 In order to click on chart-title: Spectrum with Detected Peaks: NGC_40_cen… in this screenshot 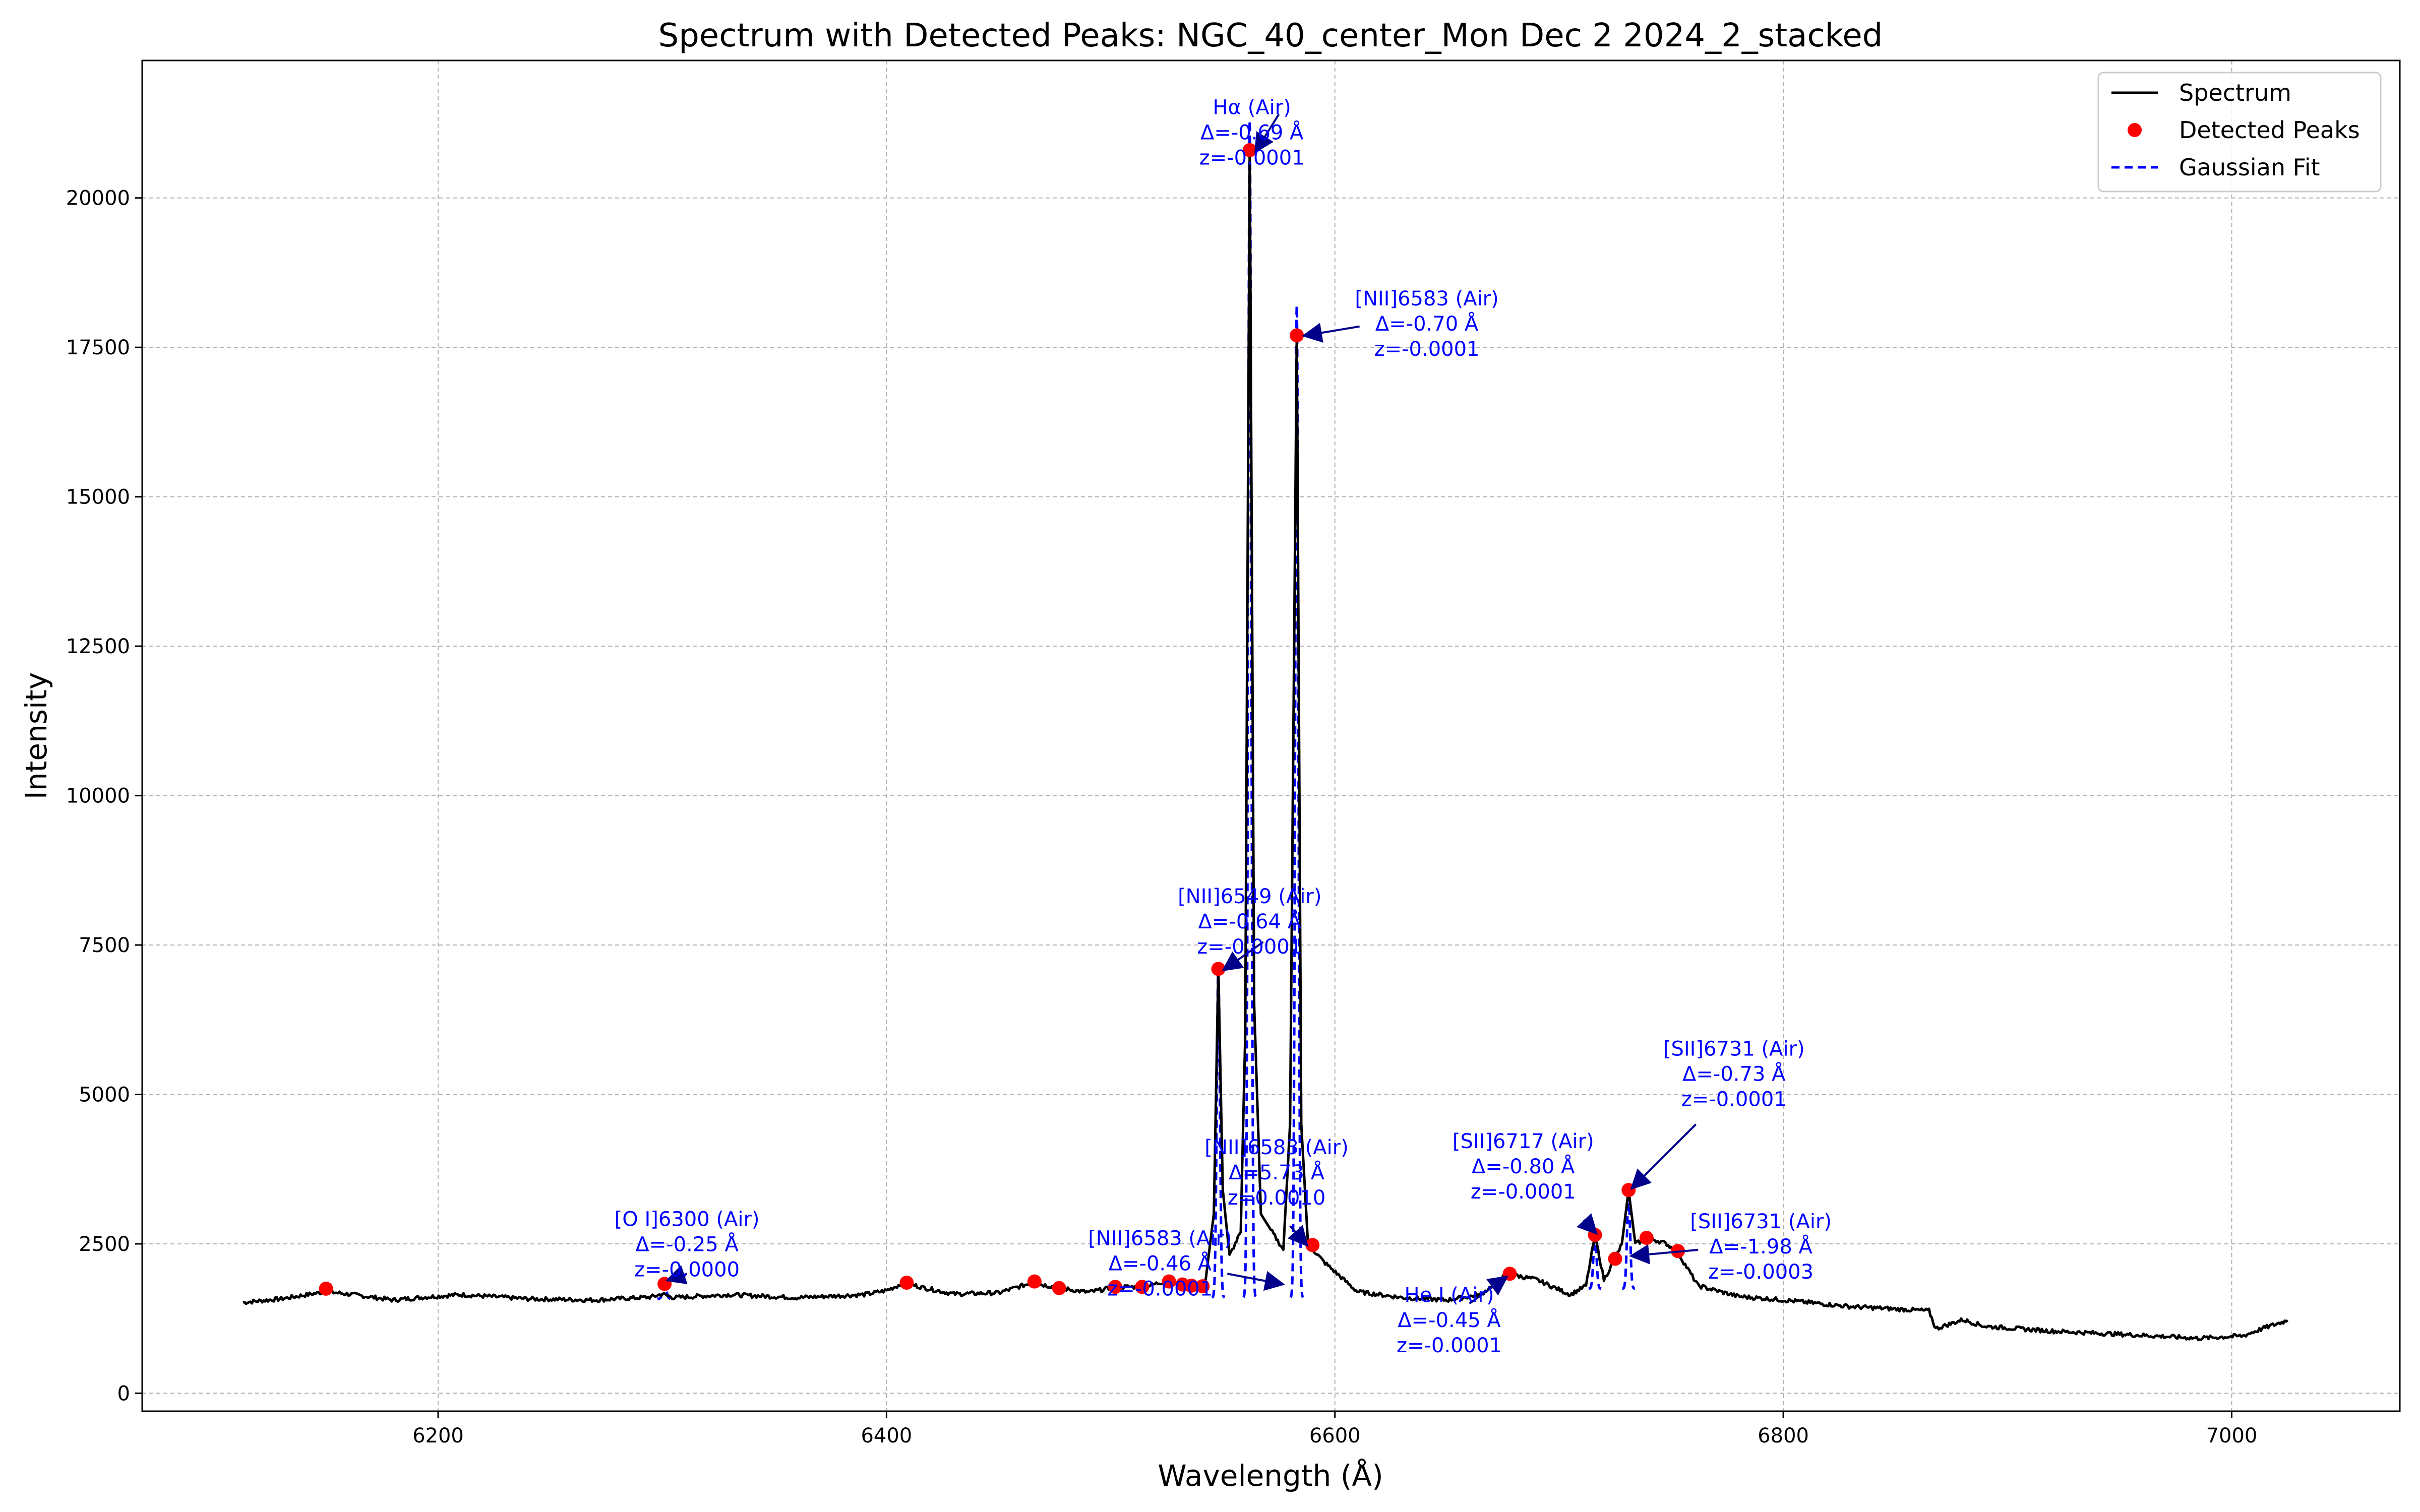, I will do `click(1270, 35)`.